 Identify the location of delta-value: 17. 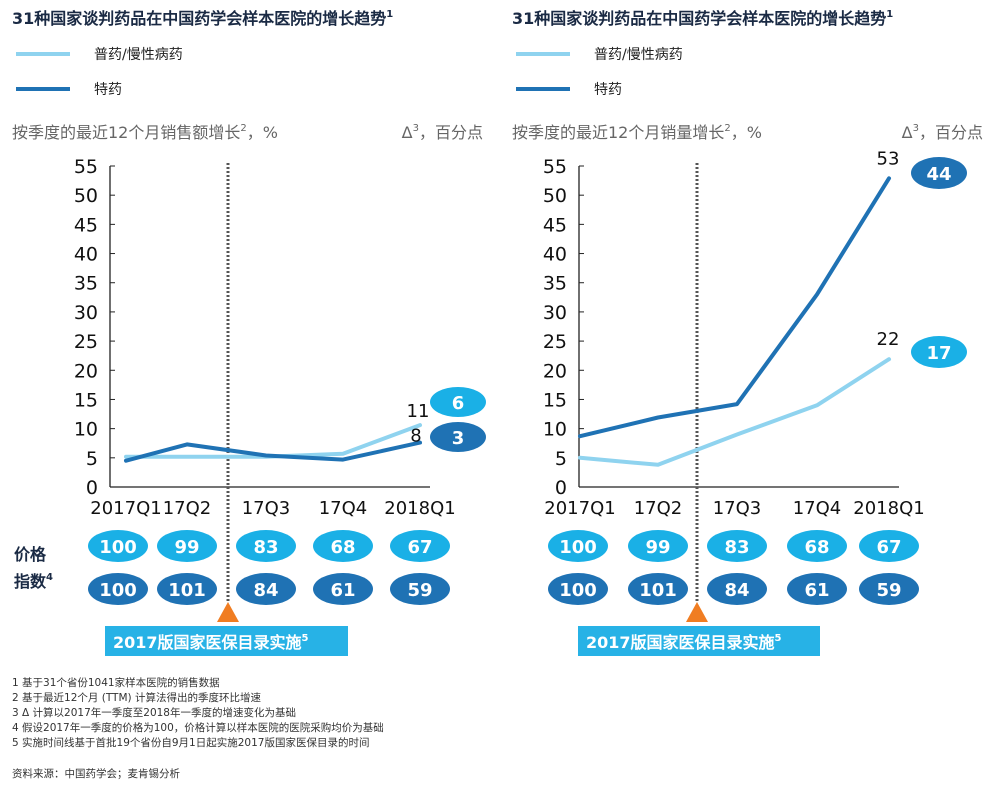
(938, 353).